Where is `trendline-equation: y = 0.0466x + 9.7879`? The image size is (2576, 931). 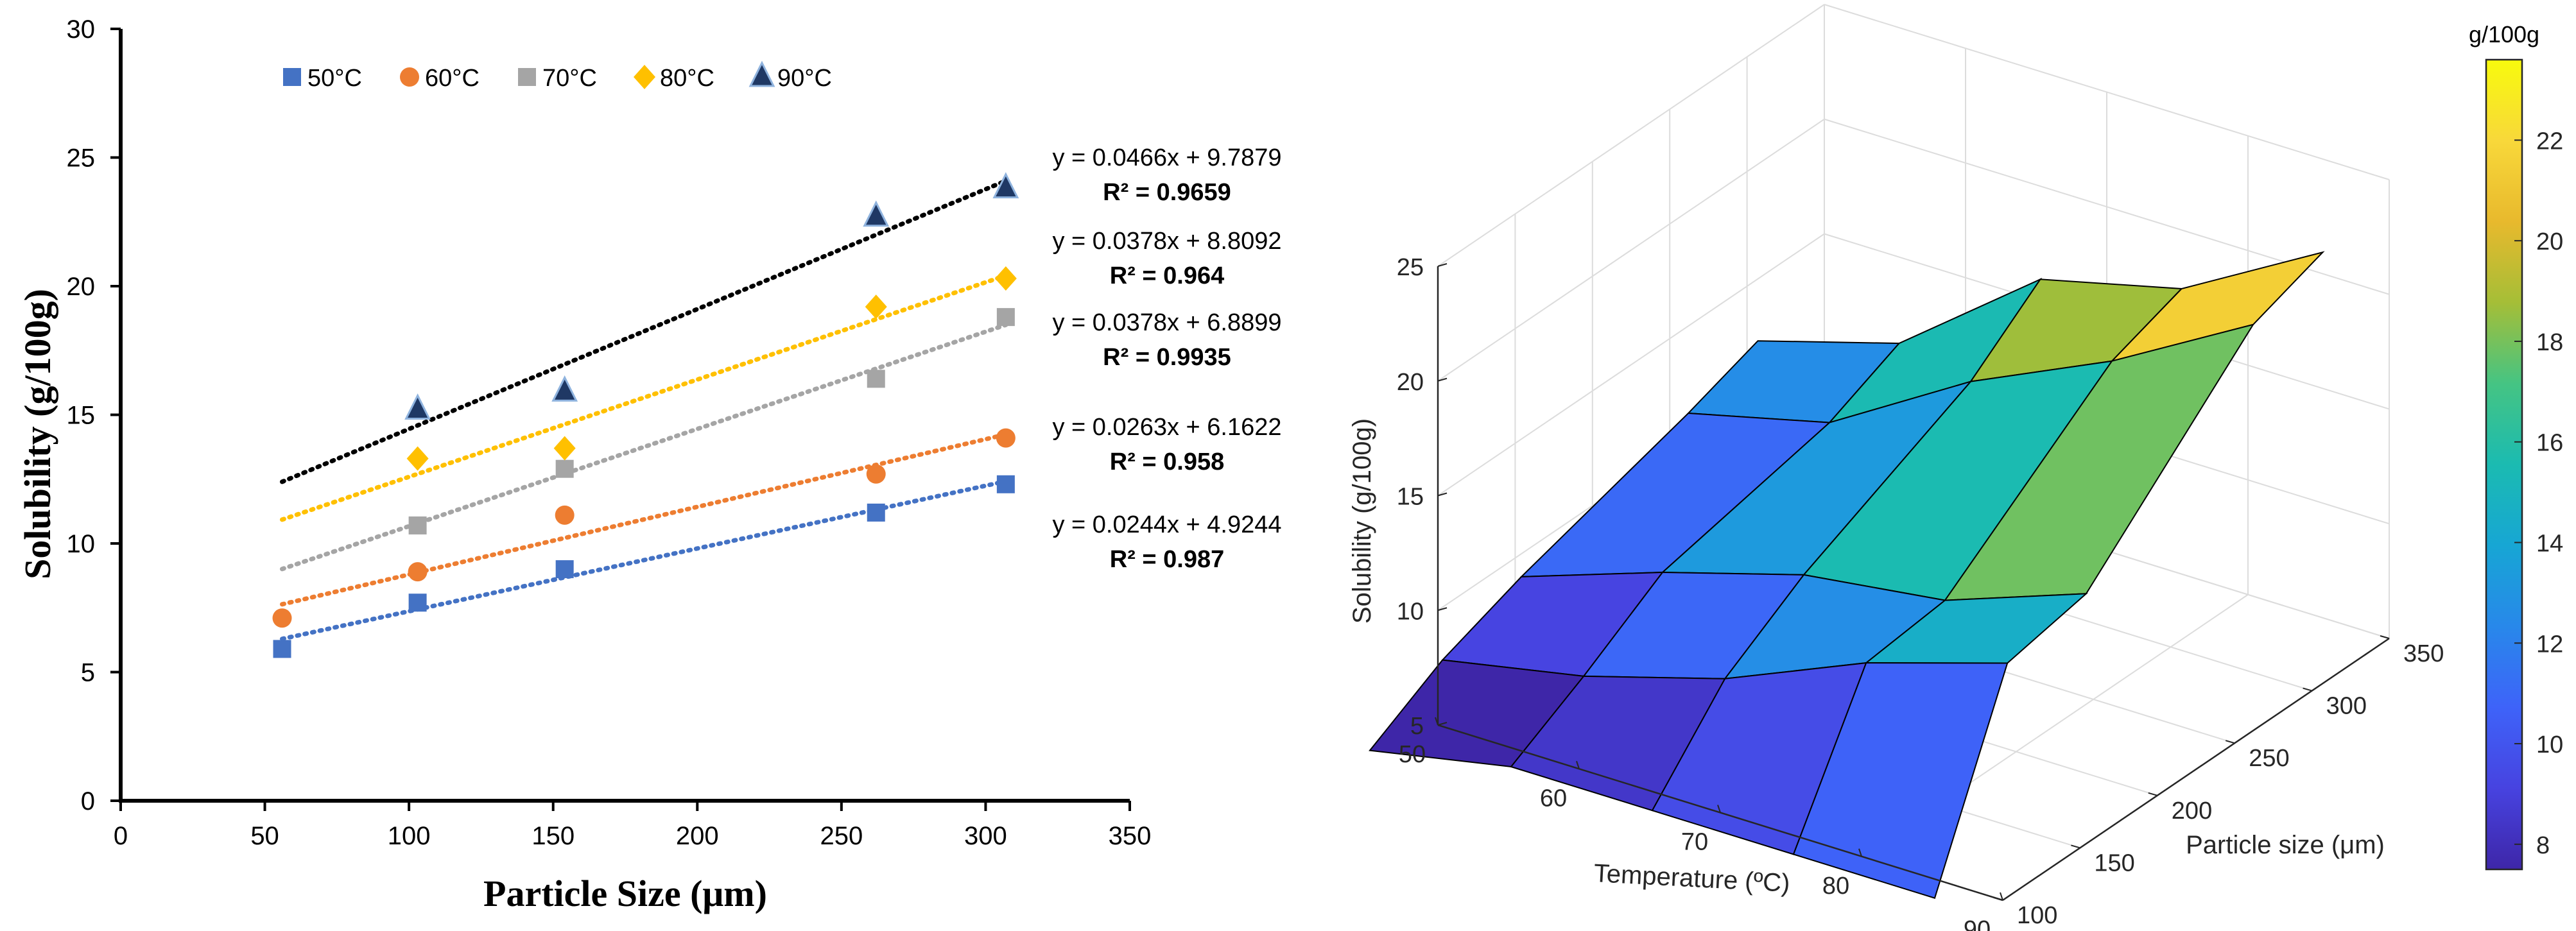
trendline-equation: y = 0.0466x + 9.7879 is located at coordinates (1167, 157).